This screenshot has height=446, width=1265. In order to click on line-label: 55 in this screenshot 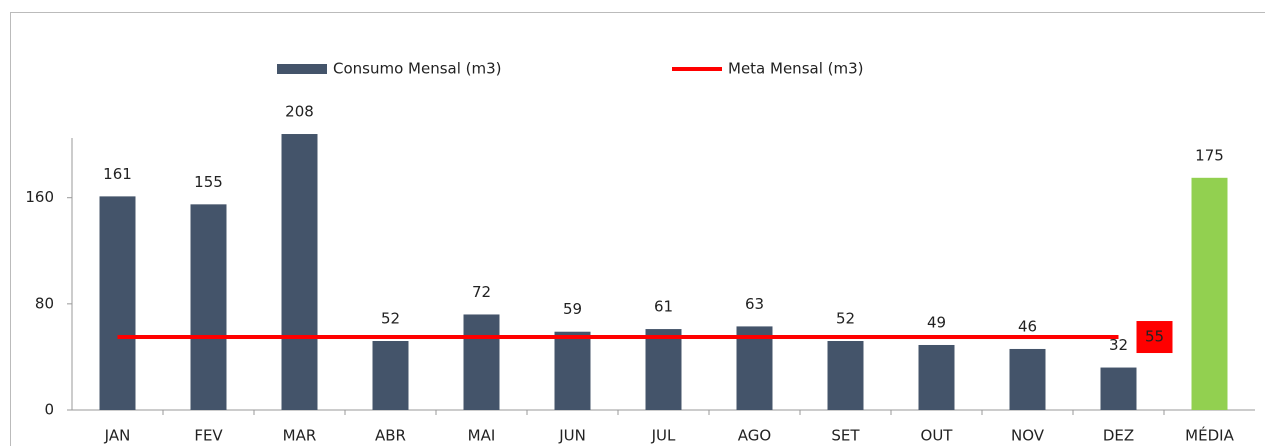, I will do `click(1154, 337)`.